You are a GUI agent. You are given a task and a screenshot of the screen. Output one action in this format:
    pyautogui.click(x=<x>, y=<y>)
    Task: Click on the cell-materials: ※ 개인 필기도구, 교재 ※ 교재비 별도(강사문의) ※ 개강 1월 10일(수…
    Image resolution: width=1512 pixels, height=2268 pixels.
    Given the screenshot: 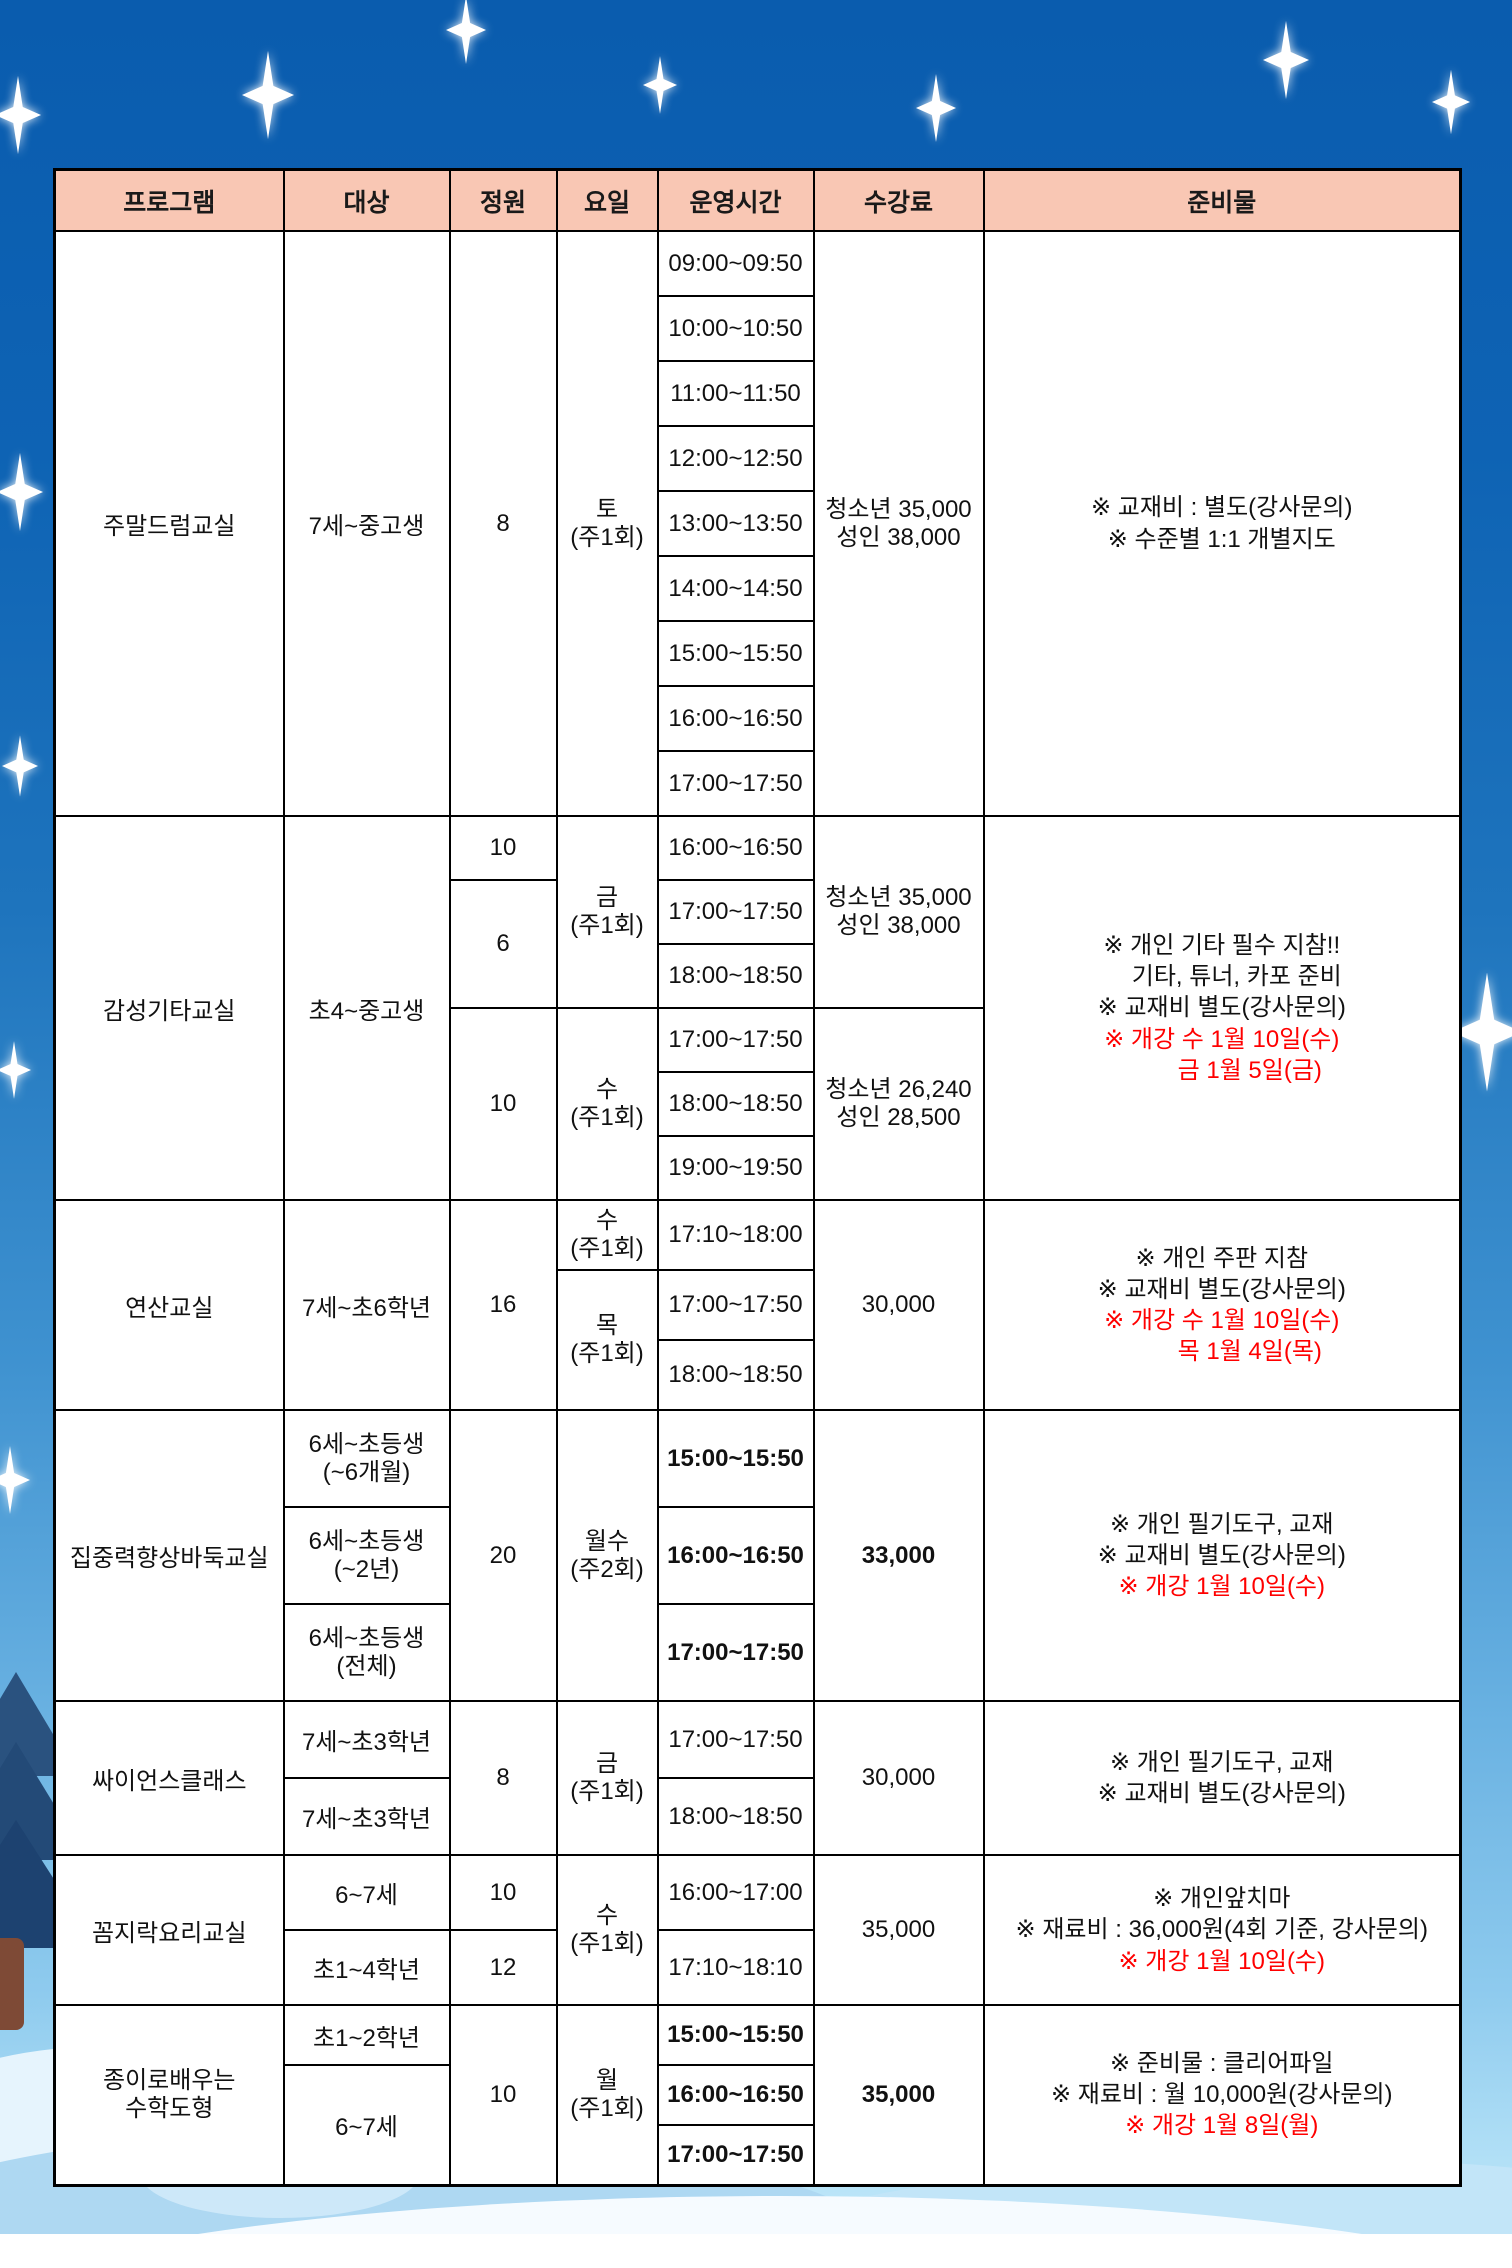 What is the action you would take?
    pyautogui.click(x=1222, y=1555)
    